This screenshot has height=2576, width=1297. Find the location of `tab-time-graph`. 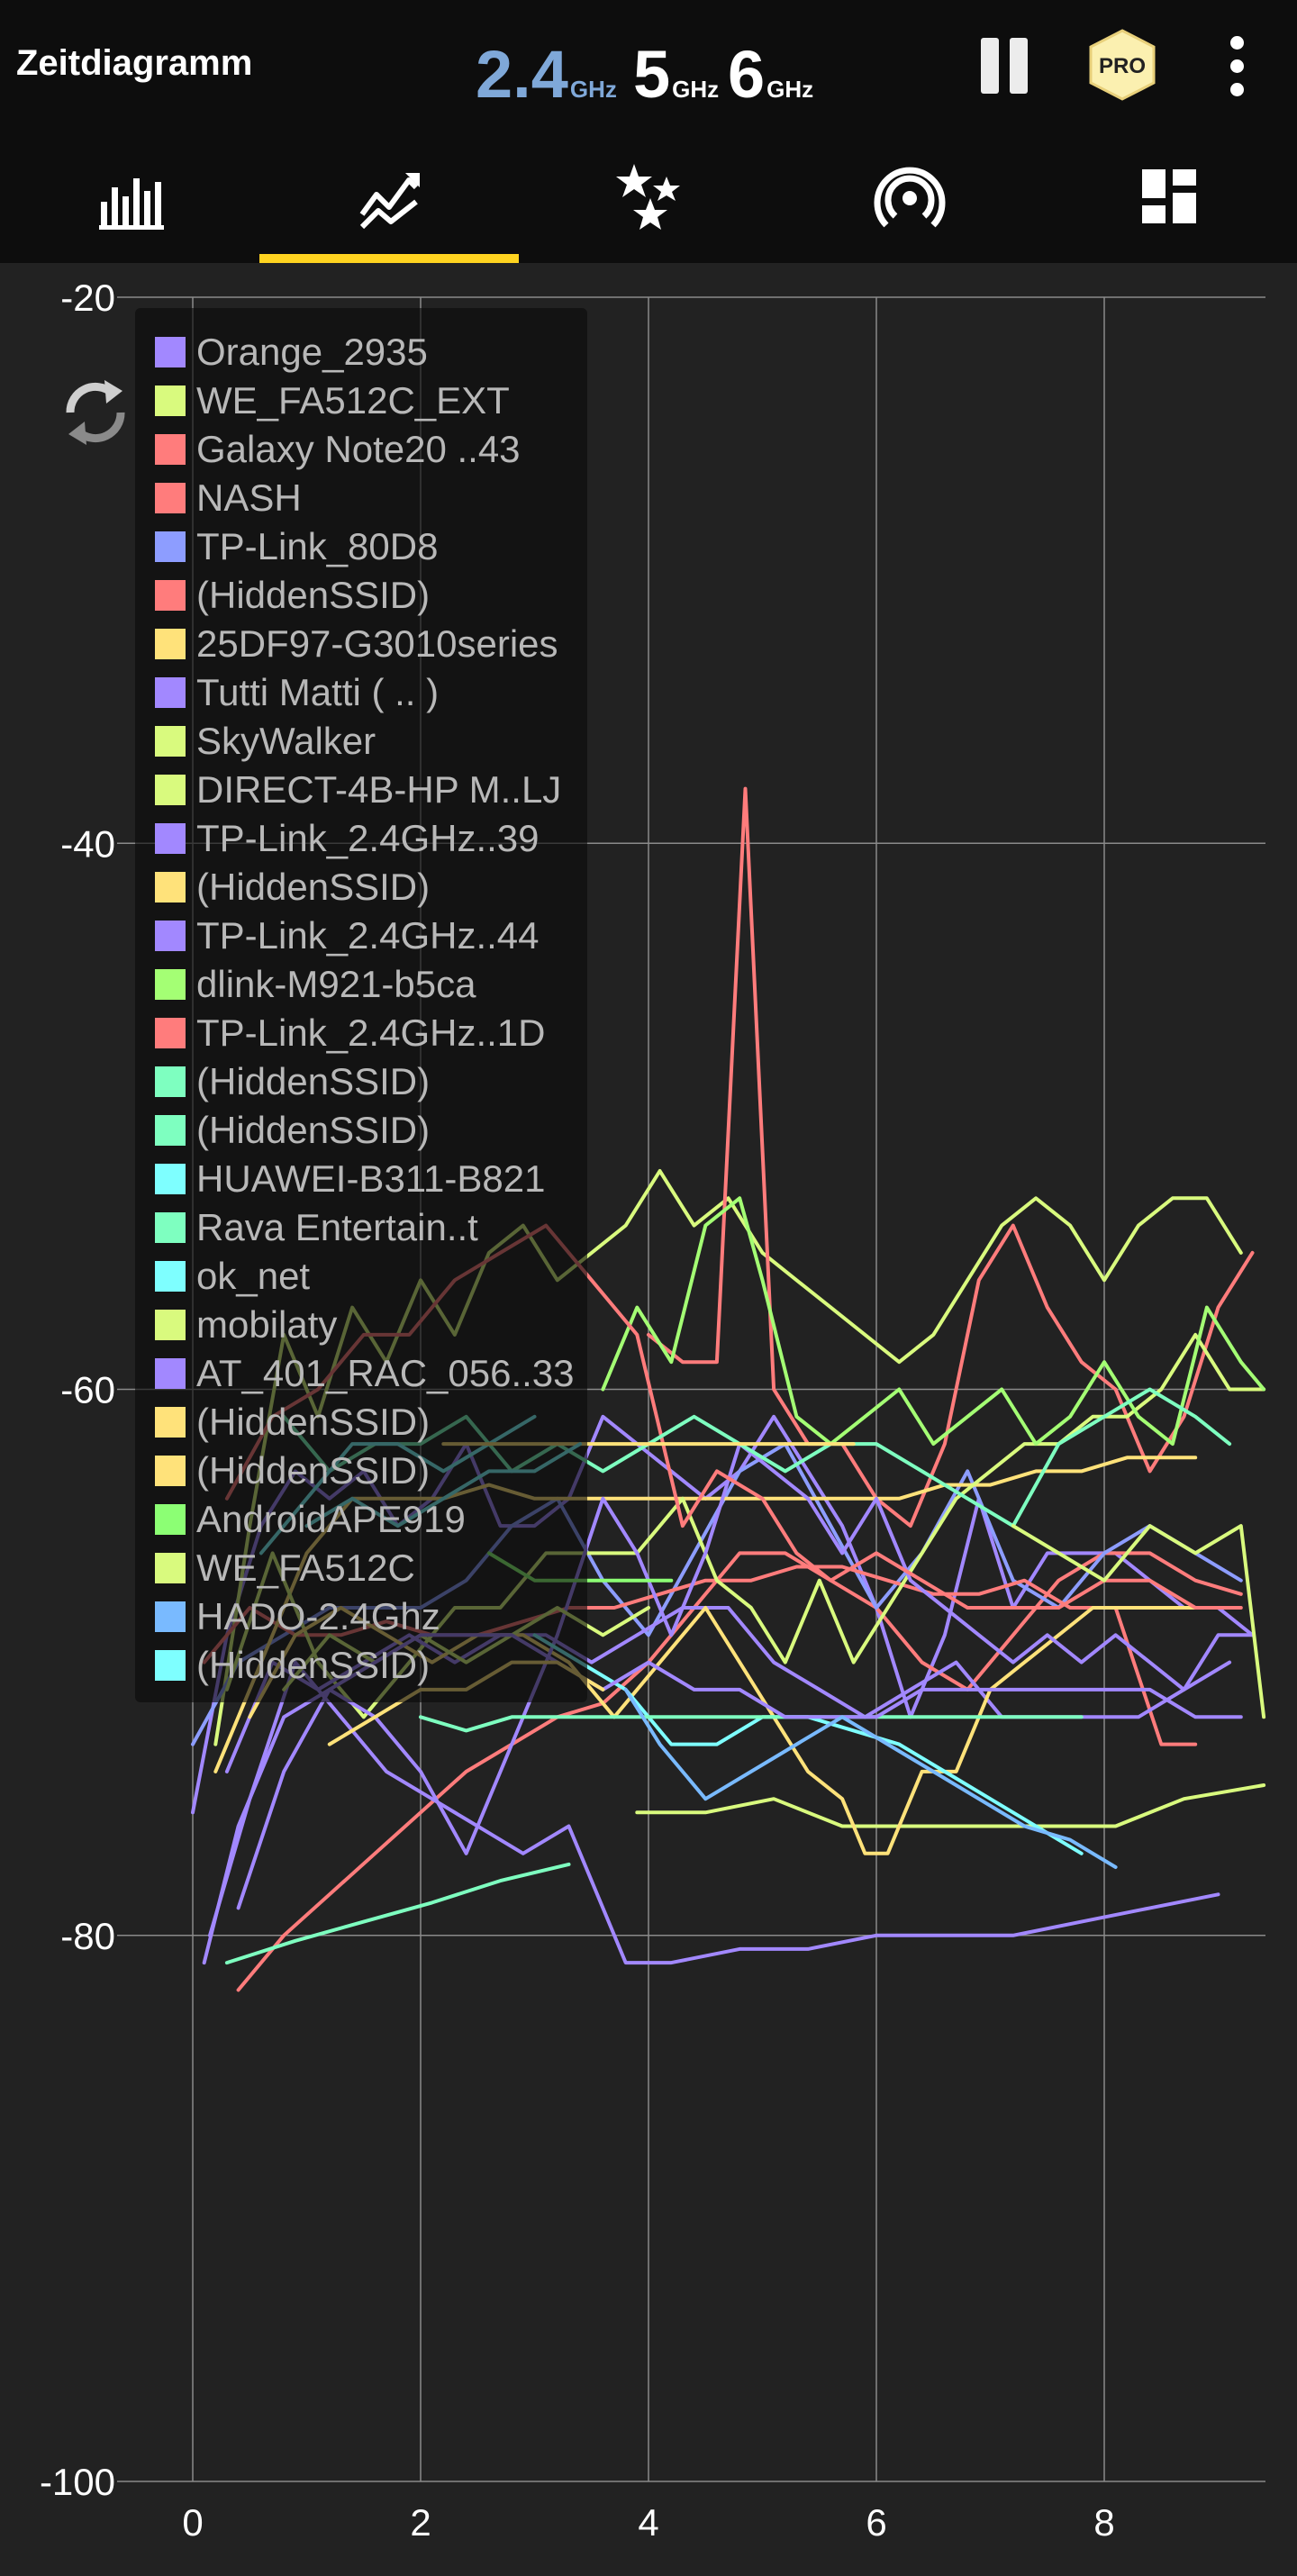

tab-time-graph is located at coordinates (389, 203).